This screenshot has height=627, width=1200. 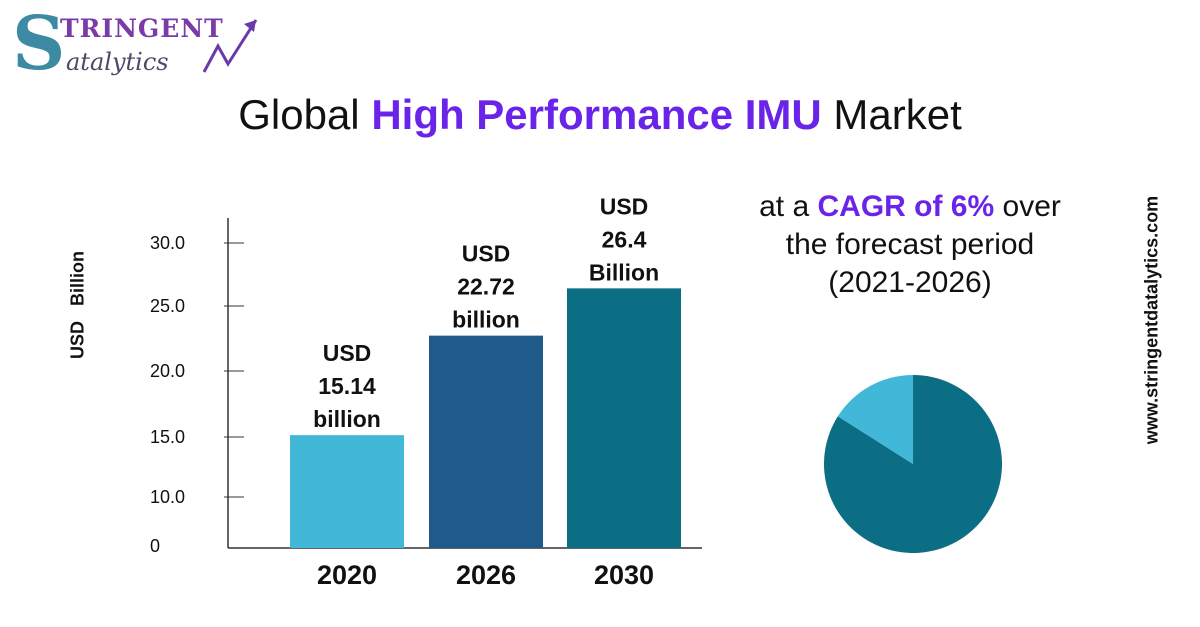 What do you see at coordinates (624, 272) in the screenshot?
I see `bar-data-label: Billion` at bounding box center [624, 272].